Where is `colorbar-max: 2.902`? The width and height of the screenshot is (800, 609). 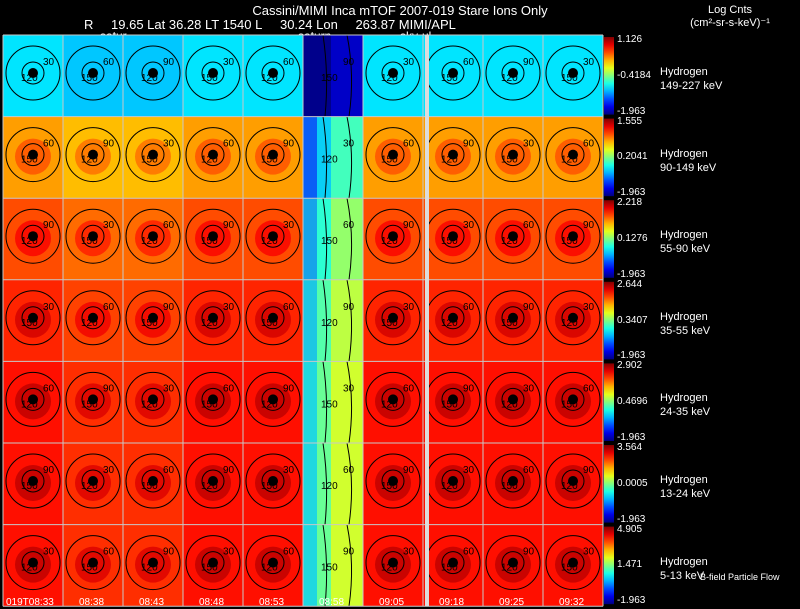 colorbar-max: 2.902 is located at coordinates (630, 366).